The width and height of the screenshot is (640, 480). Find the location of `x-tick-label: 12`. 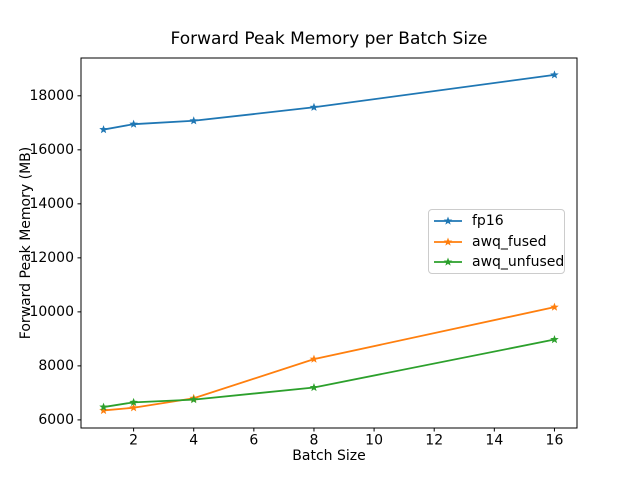

x-tick-label: 12 is located at coordinates (434, 441).